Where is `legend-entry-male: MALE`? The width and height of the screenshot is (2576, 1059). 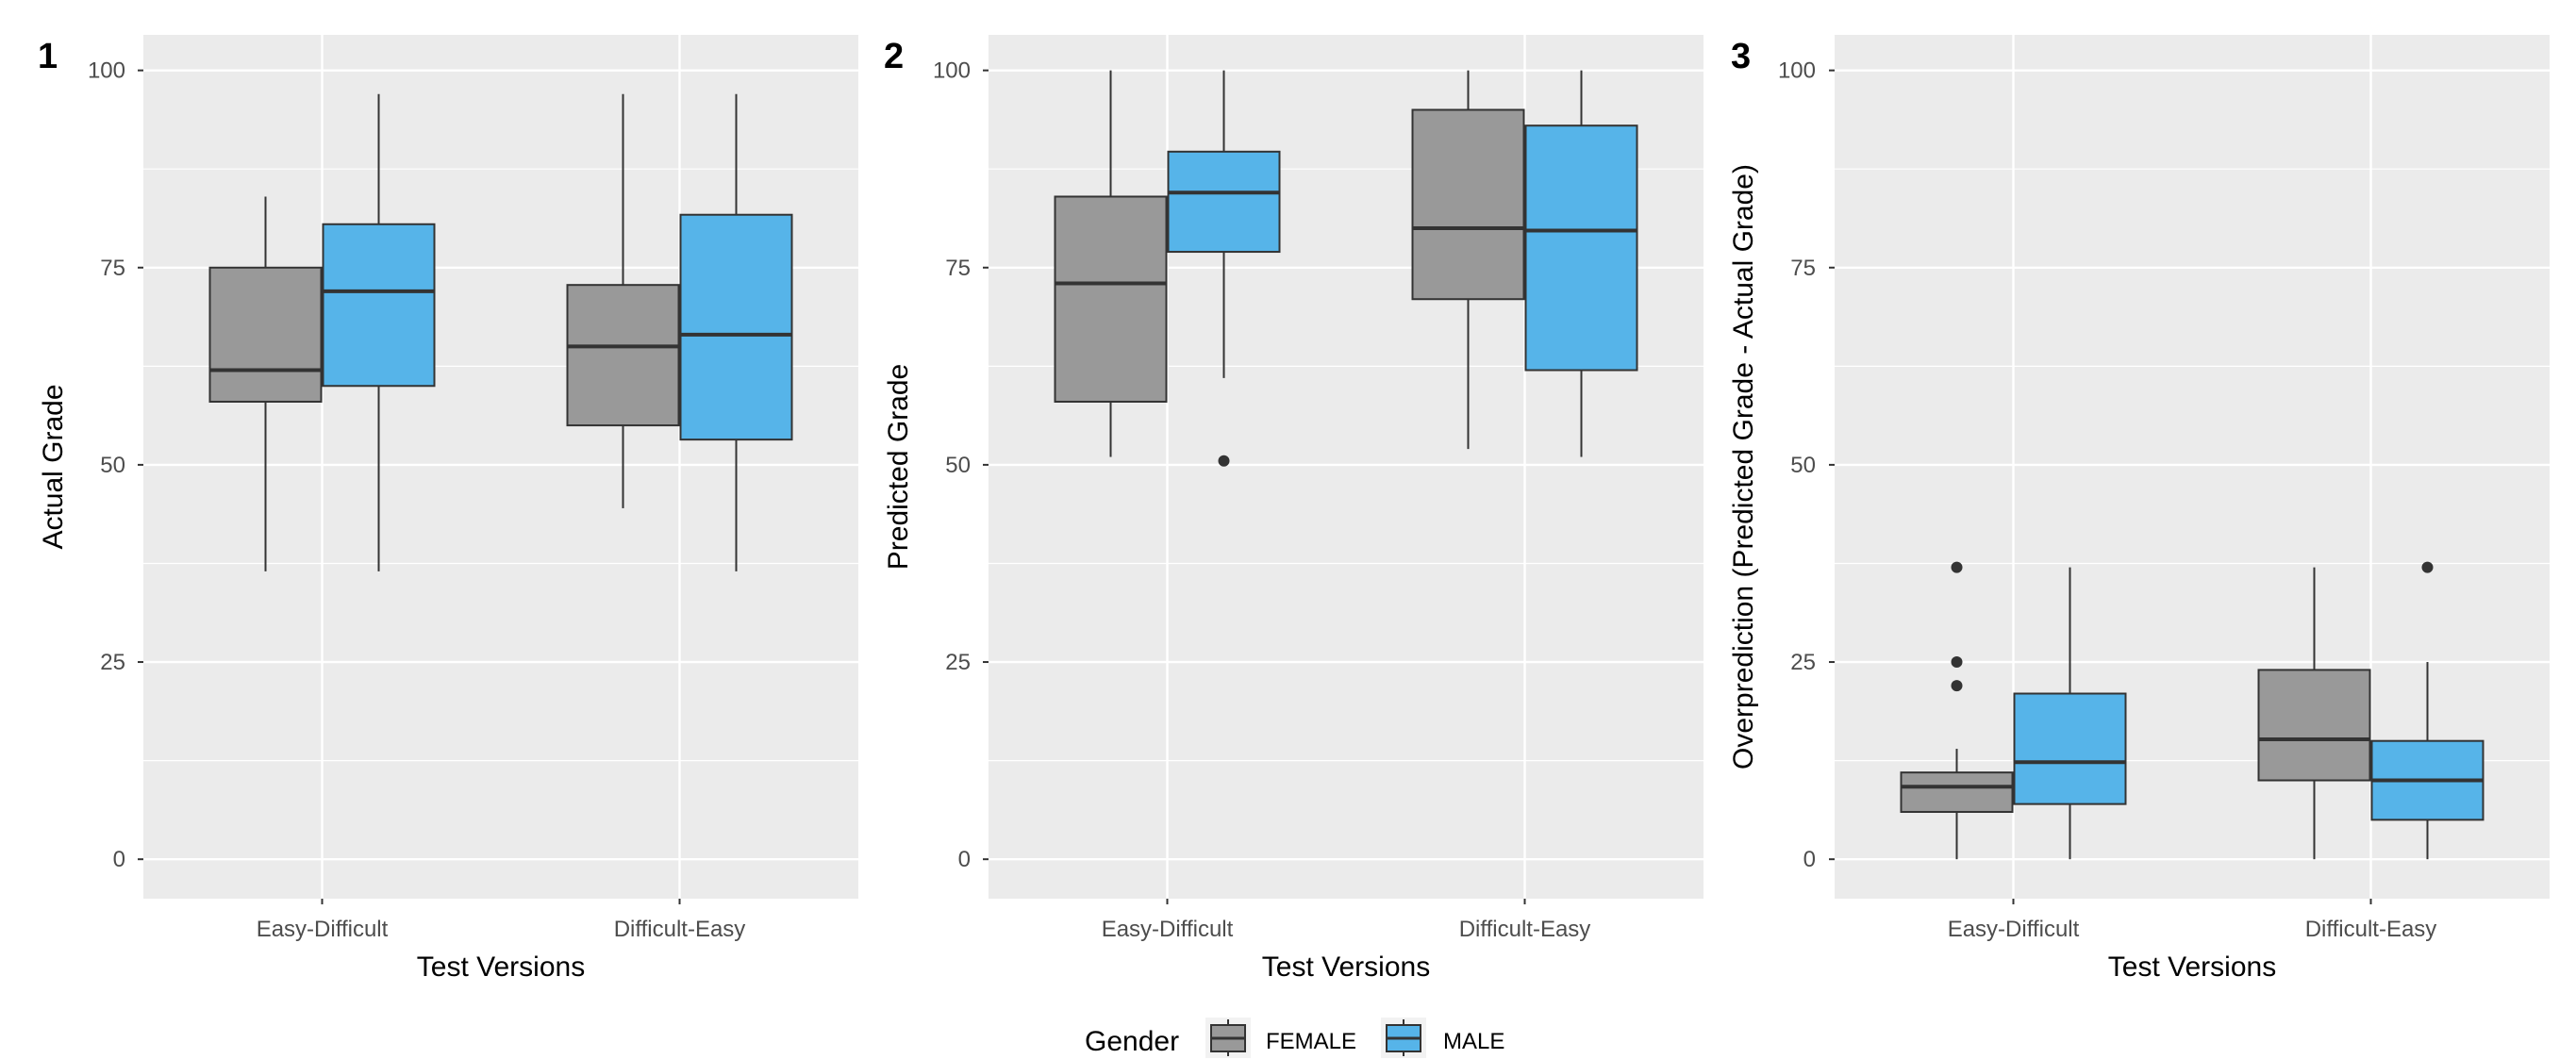 legend-entry-male: MALE is located at coordinates (1442, 1038).